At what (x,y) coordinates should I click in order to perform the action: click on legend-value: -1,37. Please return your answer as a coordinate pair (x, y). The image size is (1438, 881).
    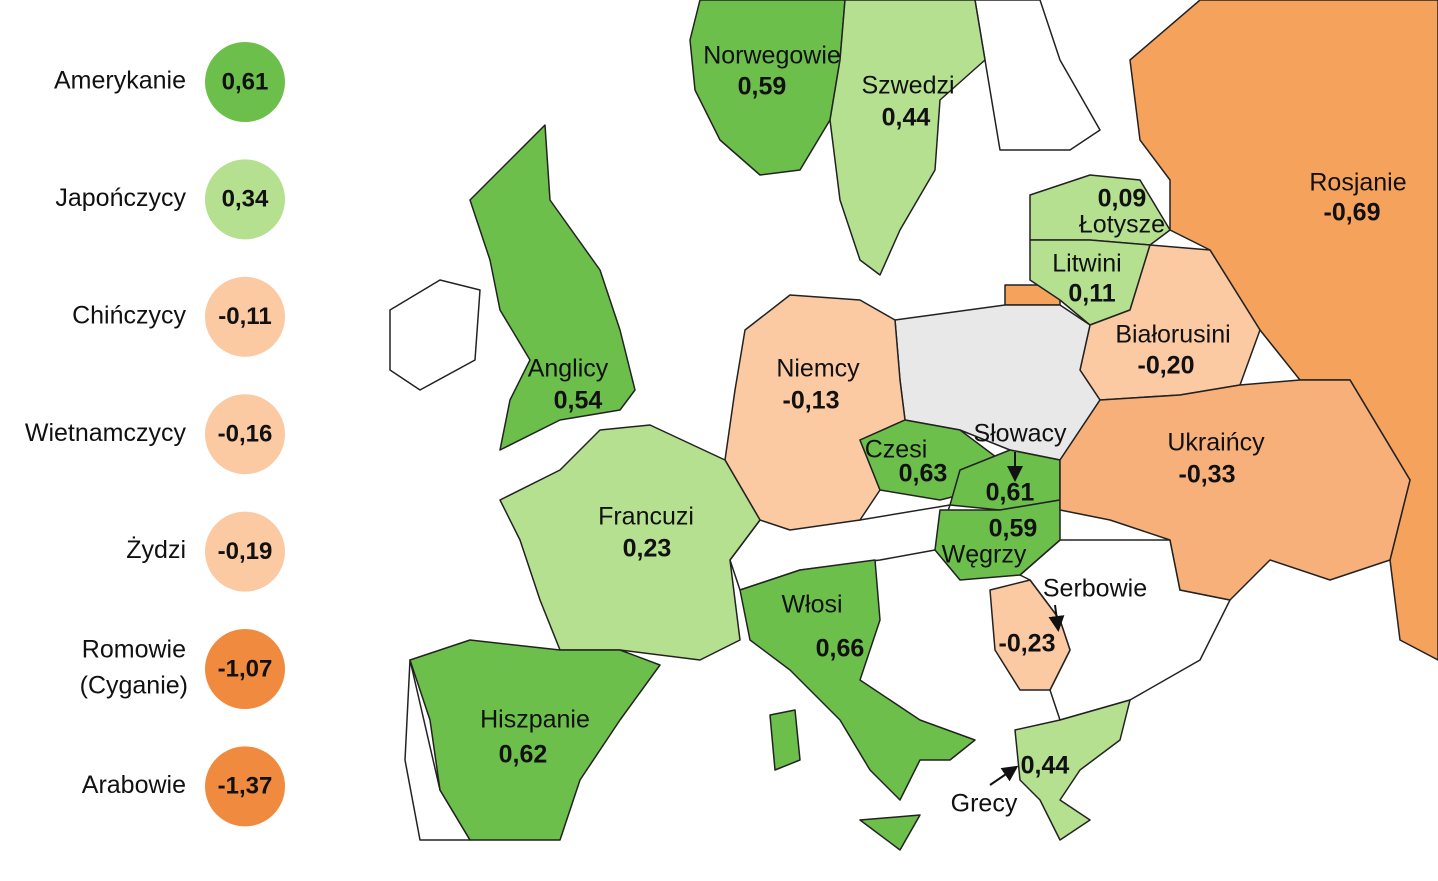
    Looking at the image, I should click on (245, 786).